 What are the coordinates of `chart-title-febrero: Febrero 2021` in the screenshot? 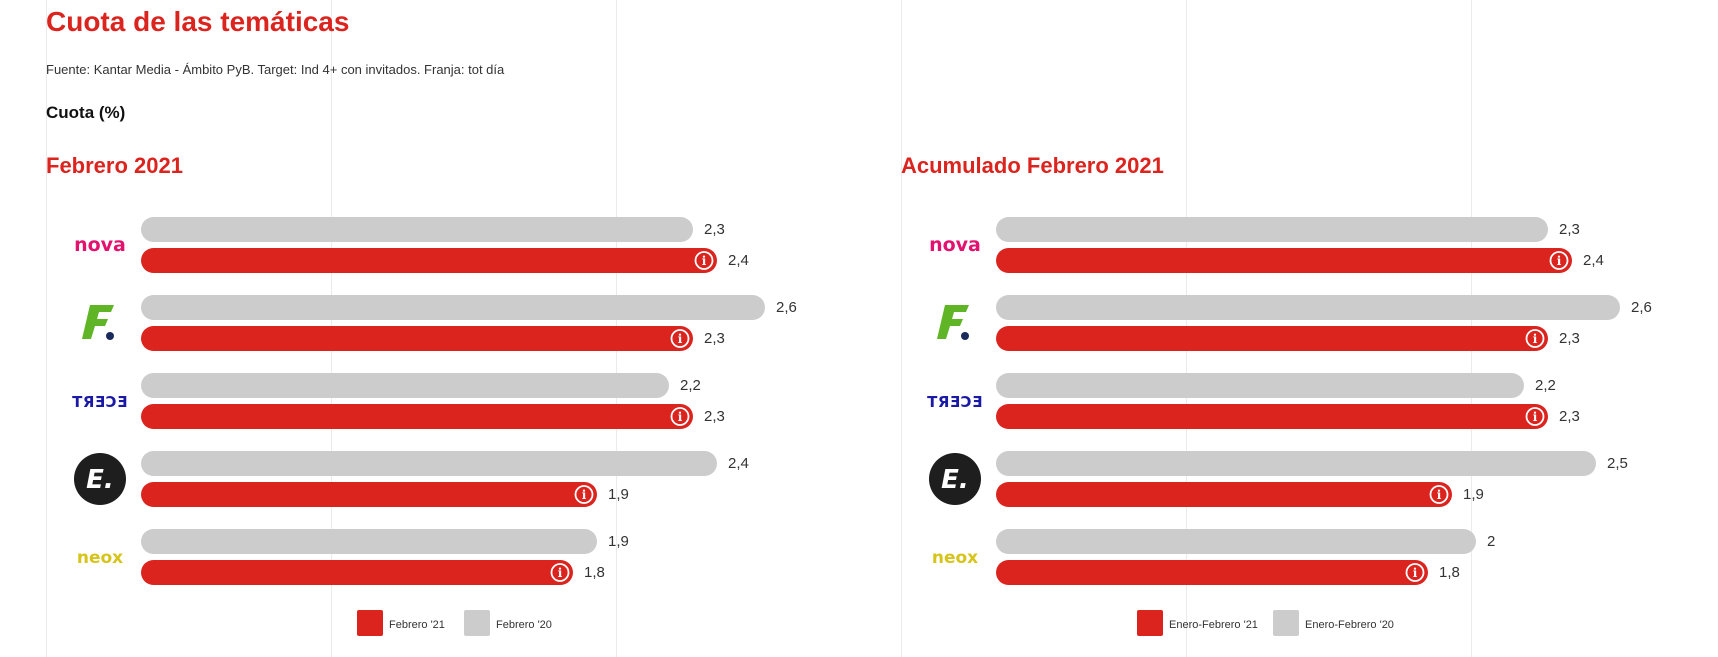 It's located at (114, 165).